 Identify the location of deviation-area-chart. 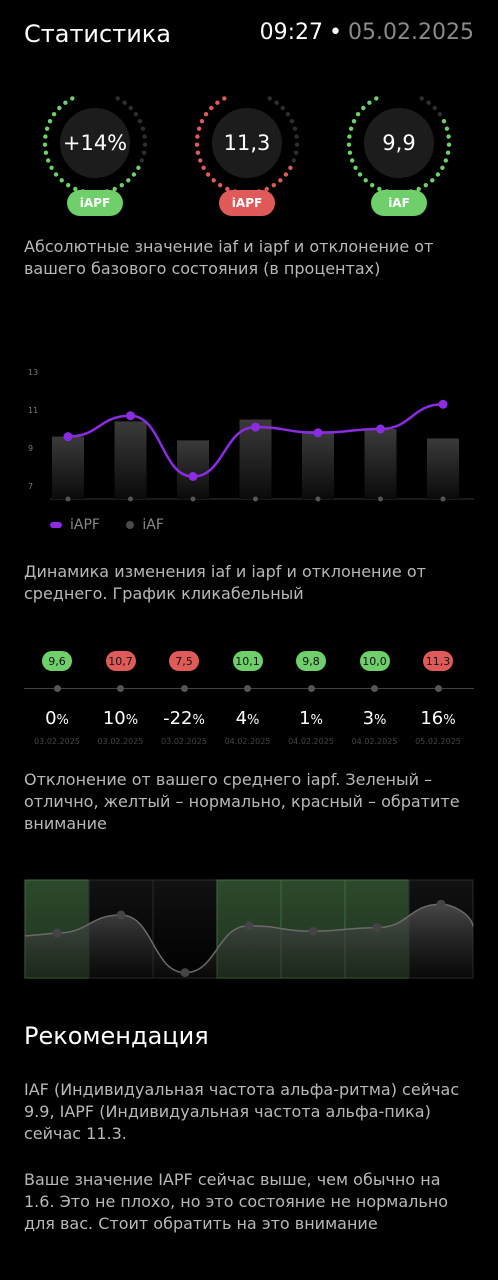
(249, 933).